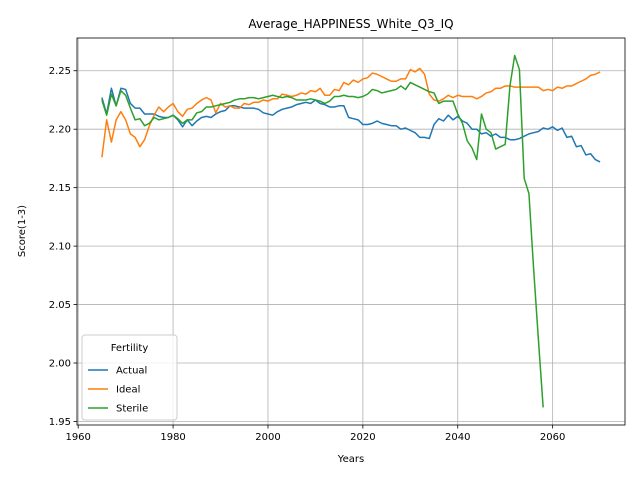 This screenshot has width=640, height=480. I want to click on legend-label: Actual, so click(131, 371).